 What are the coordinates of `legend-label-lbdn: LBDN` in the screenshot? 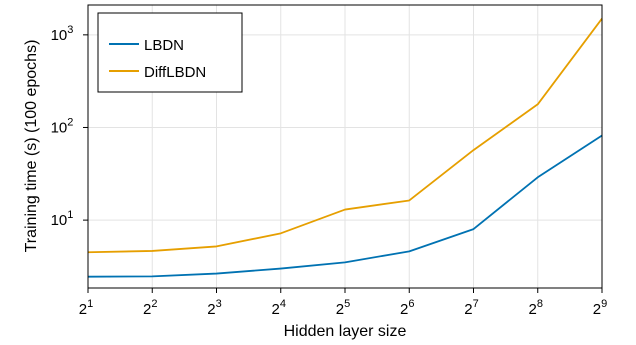 It's located at (164, 45).